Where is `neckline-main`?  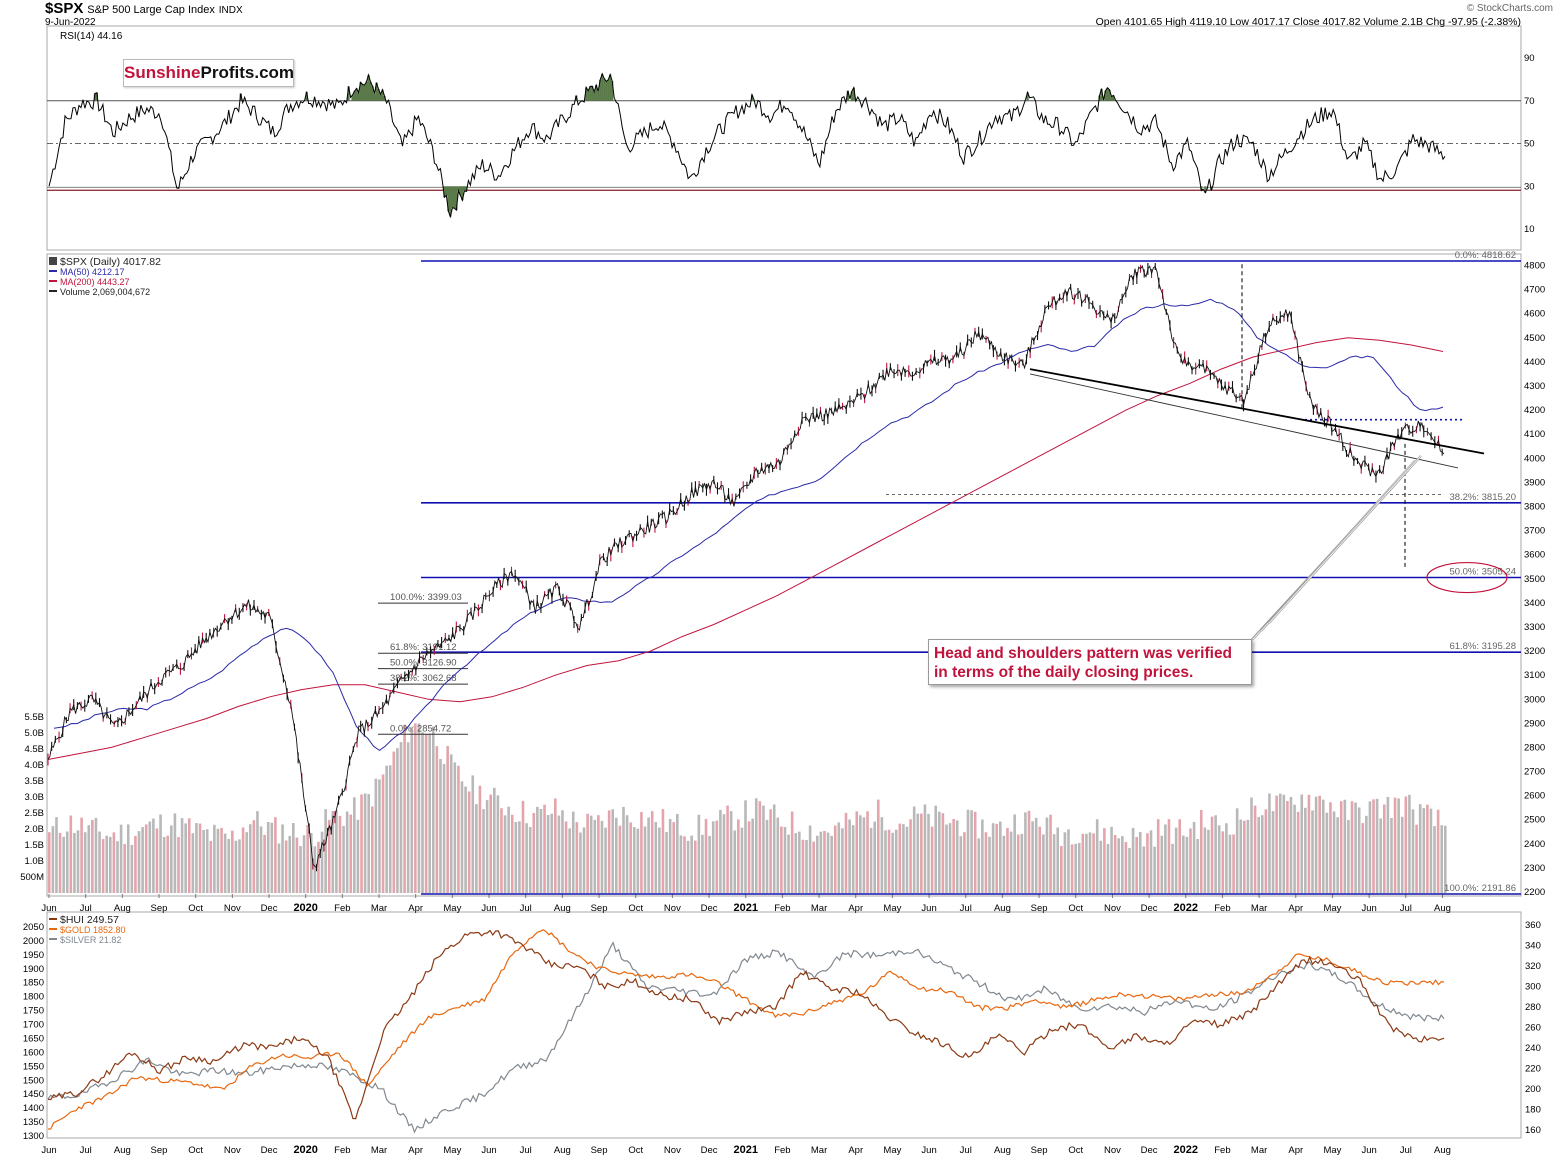
neckline-main is located at coordinates (1257, 411).